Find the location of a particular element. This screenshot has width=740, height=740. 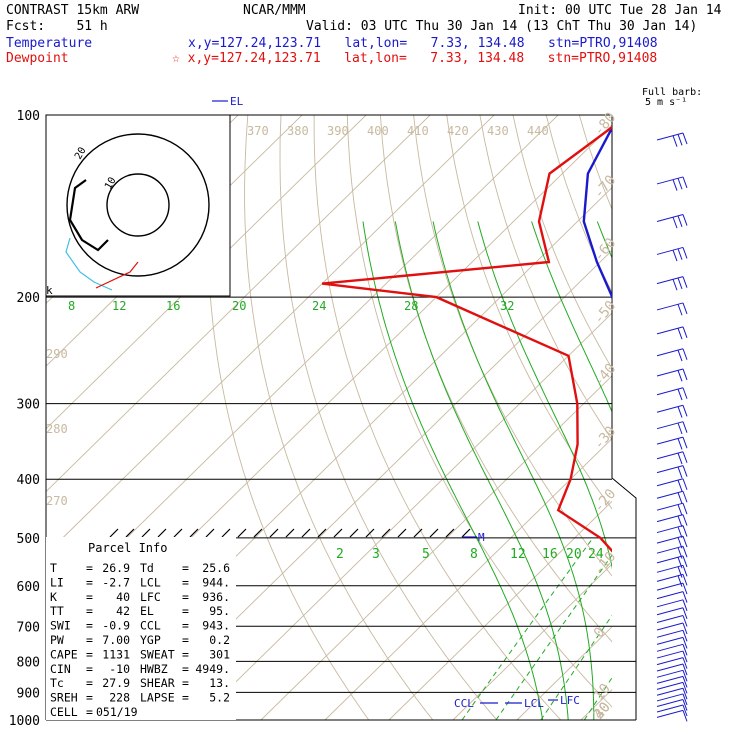

pressure-label: 700 is located at coordinates (28, 627).